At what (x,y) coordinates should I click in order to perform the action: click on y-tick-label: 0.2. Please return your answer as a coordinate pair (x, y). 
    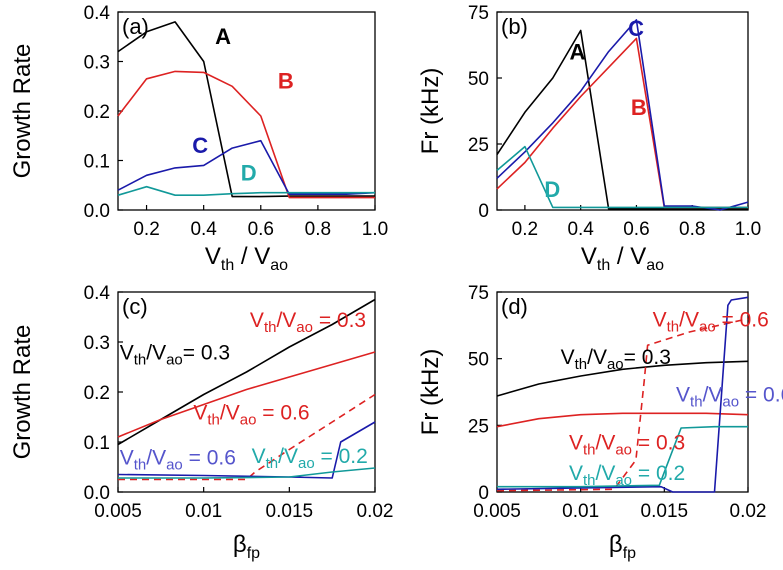
    Looking at the image, I should click on (97, 393).